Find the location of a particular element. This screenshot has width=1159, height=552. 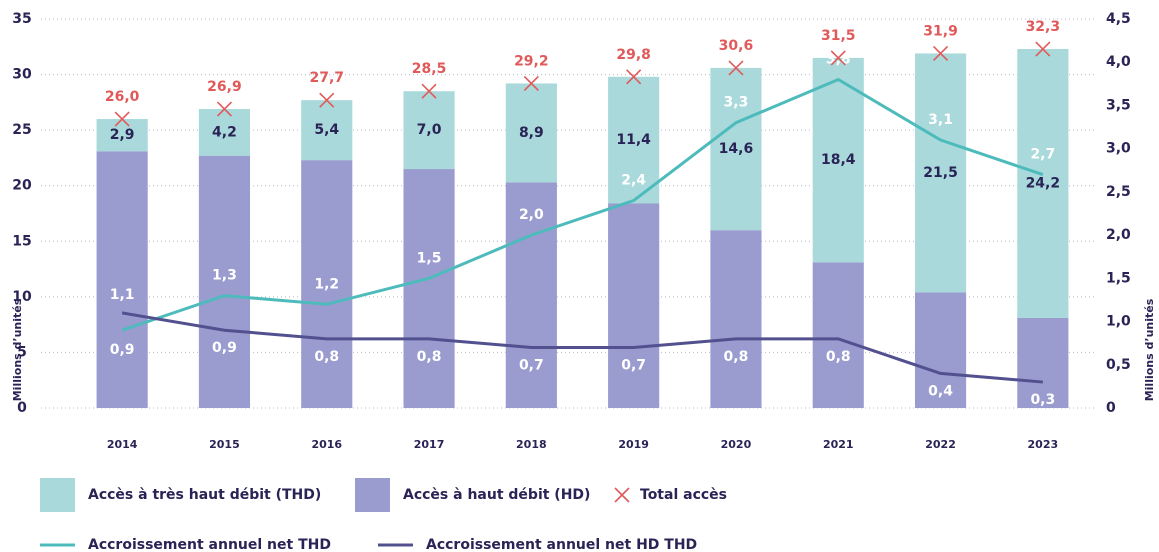

y-axis-label: Millions d’unités is located at coordinates (17, 349).